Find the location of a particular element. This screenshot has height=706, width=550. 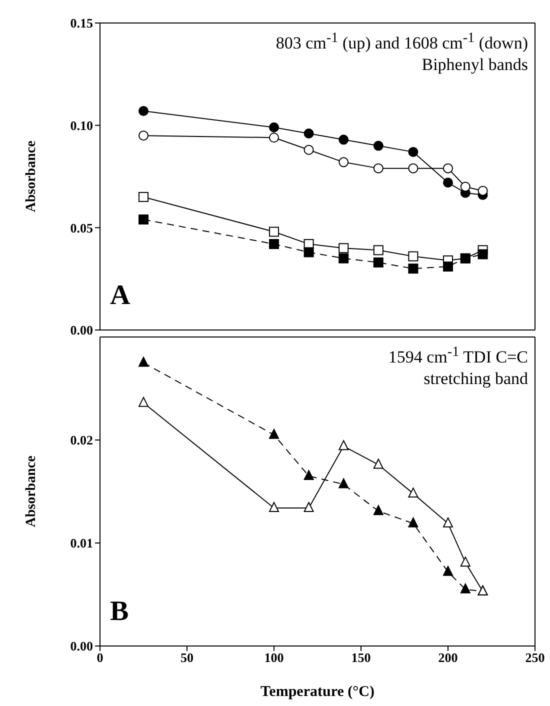

x-tick-label: 150 is located at coordinates (361, 658).